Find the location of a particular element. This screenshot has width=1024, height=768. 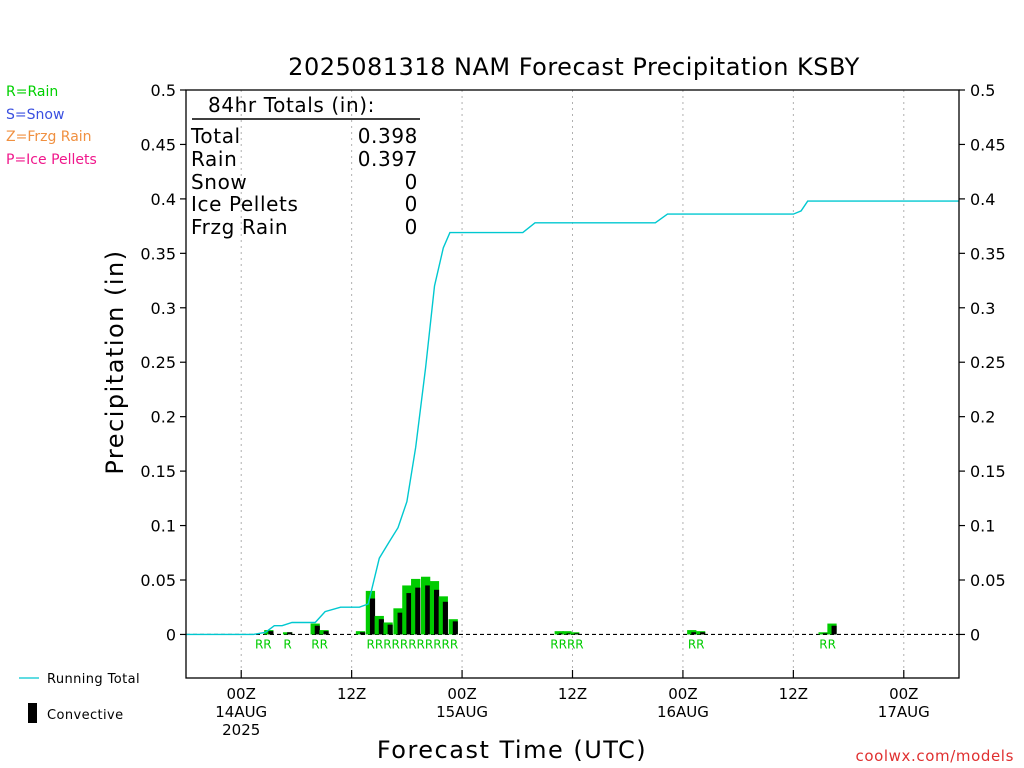

legend-rain: R=Rain is located at coordinates (32, 92).